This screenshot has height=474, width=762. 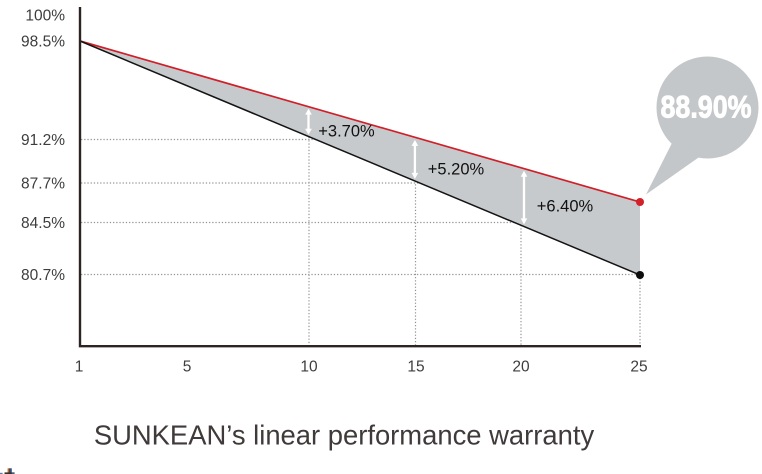 I want to click on svg-text: 100%, so click(x=45, y=16).